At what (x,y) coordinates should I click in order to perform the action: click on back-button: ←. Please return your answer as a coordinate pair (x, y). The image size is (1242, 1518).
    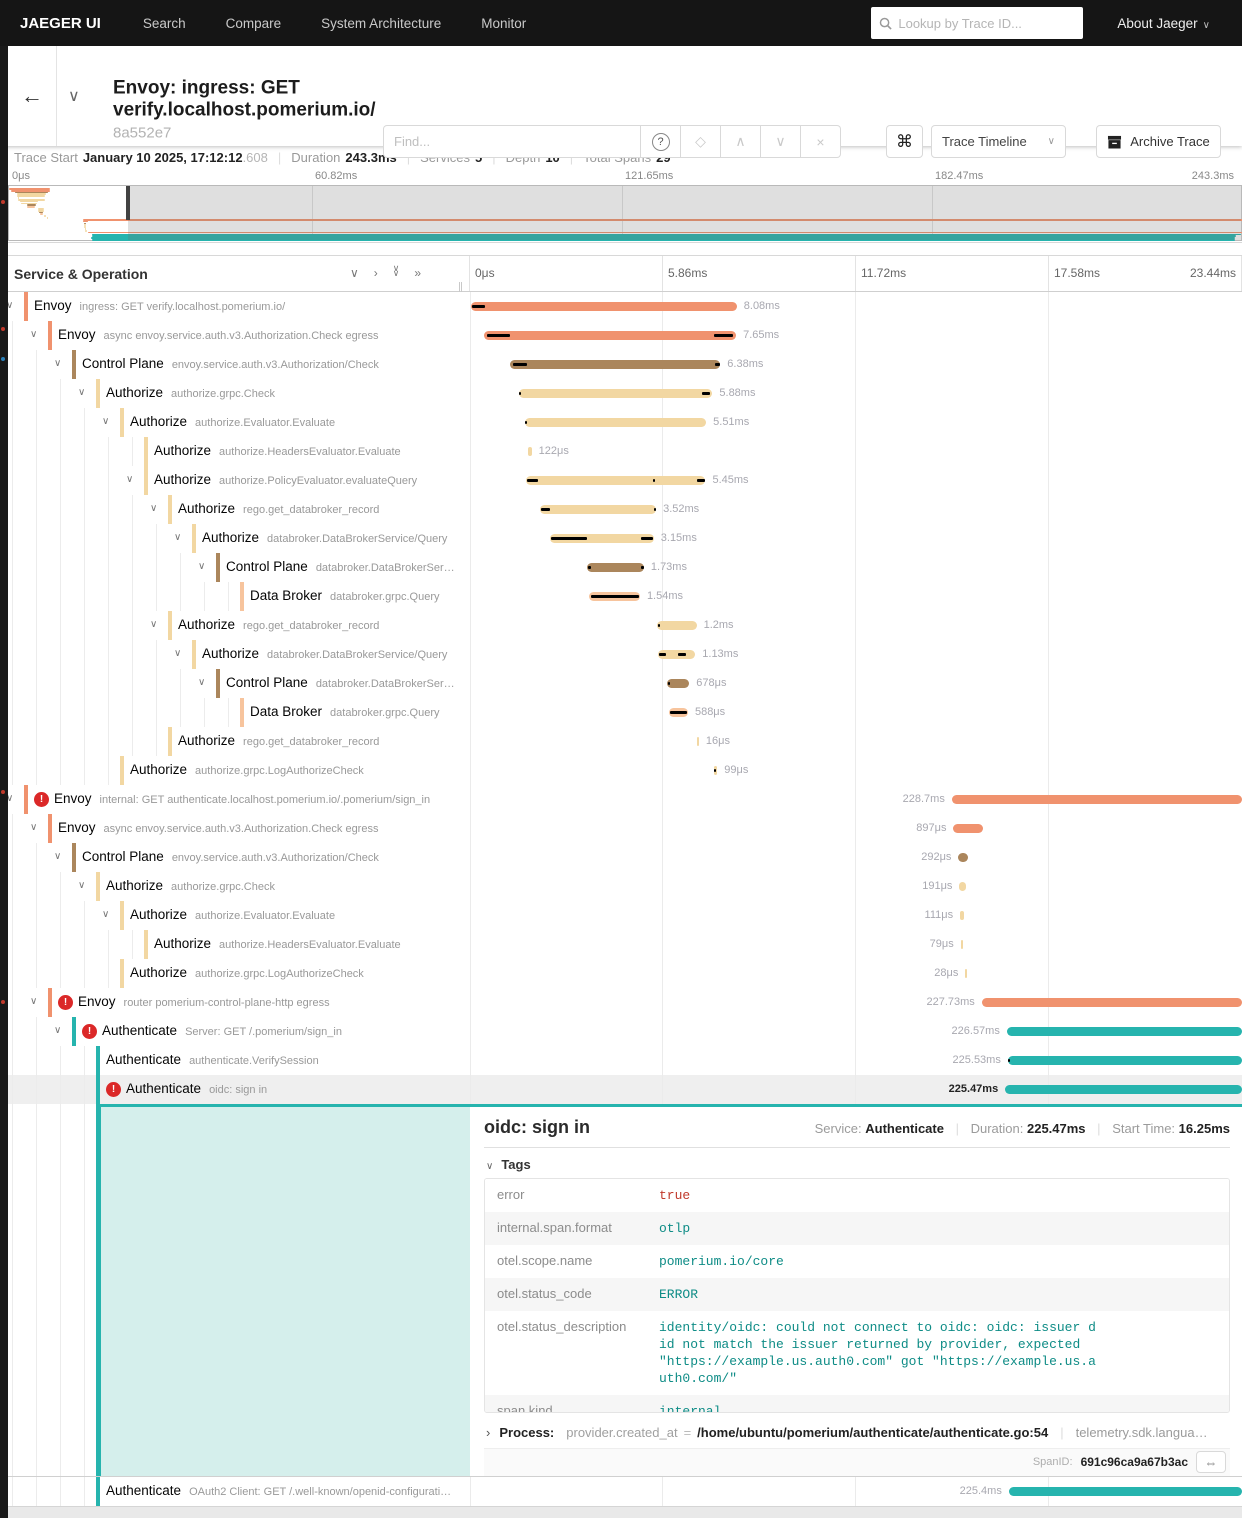
    Looking at the image, I should click on (32, 96).